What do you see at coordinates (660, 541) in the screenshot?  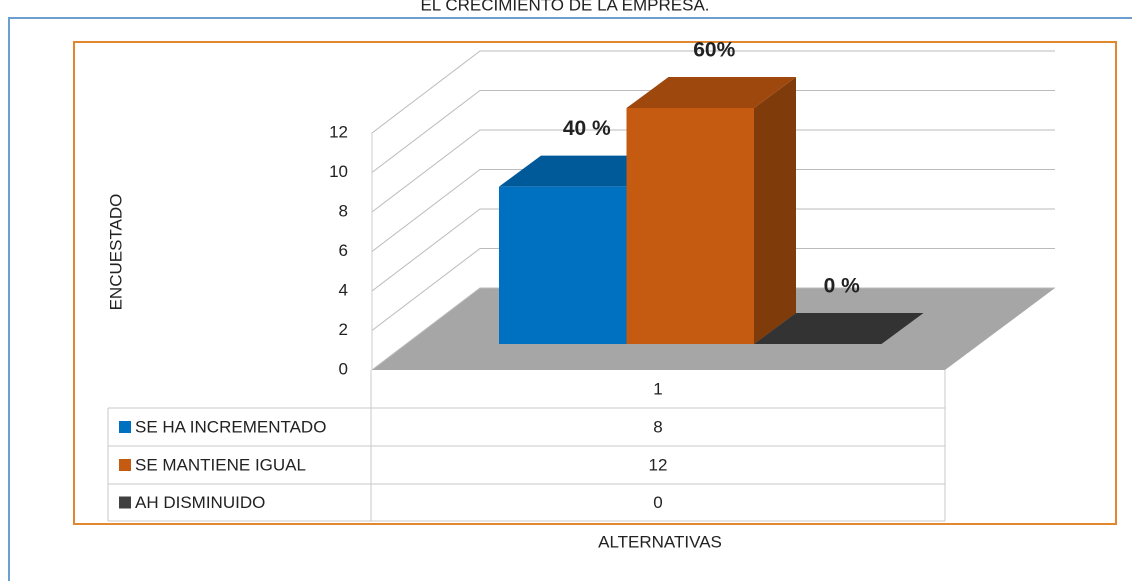 I see `x-axis-label: ALTERNATIVAS` at bounding box center [660, 541].